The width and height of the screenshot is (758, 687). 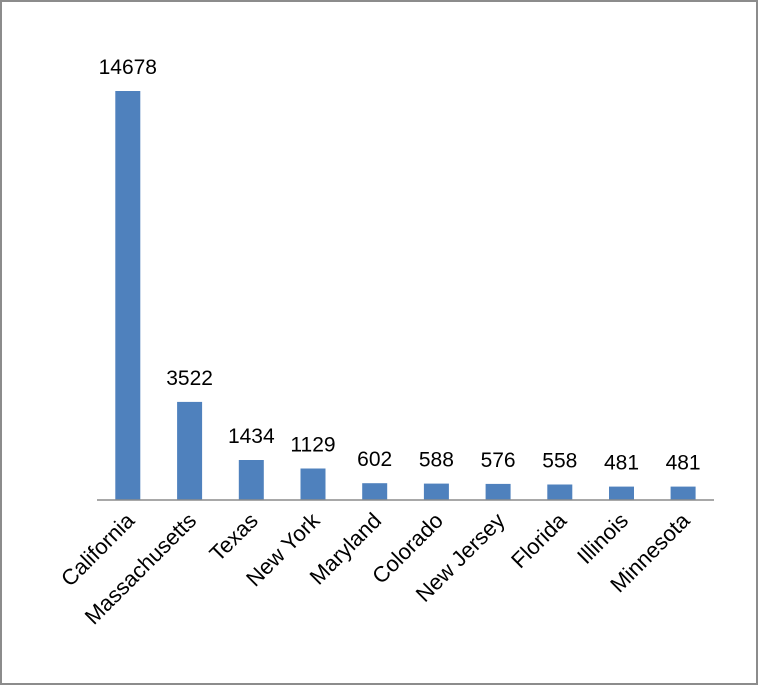 What do you see at coordinates (560, 492) in the screenshot?
I see `bar-florida` at bounding box center [560, 492].